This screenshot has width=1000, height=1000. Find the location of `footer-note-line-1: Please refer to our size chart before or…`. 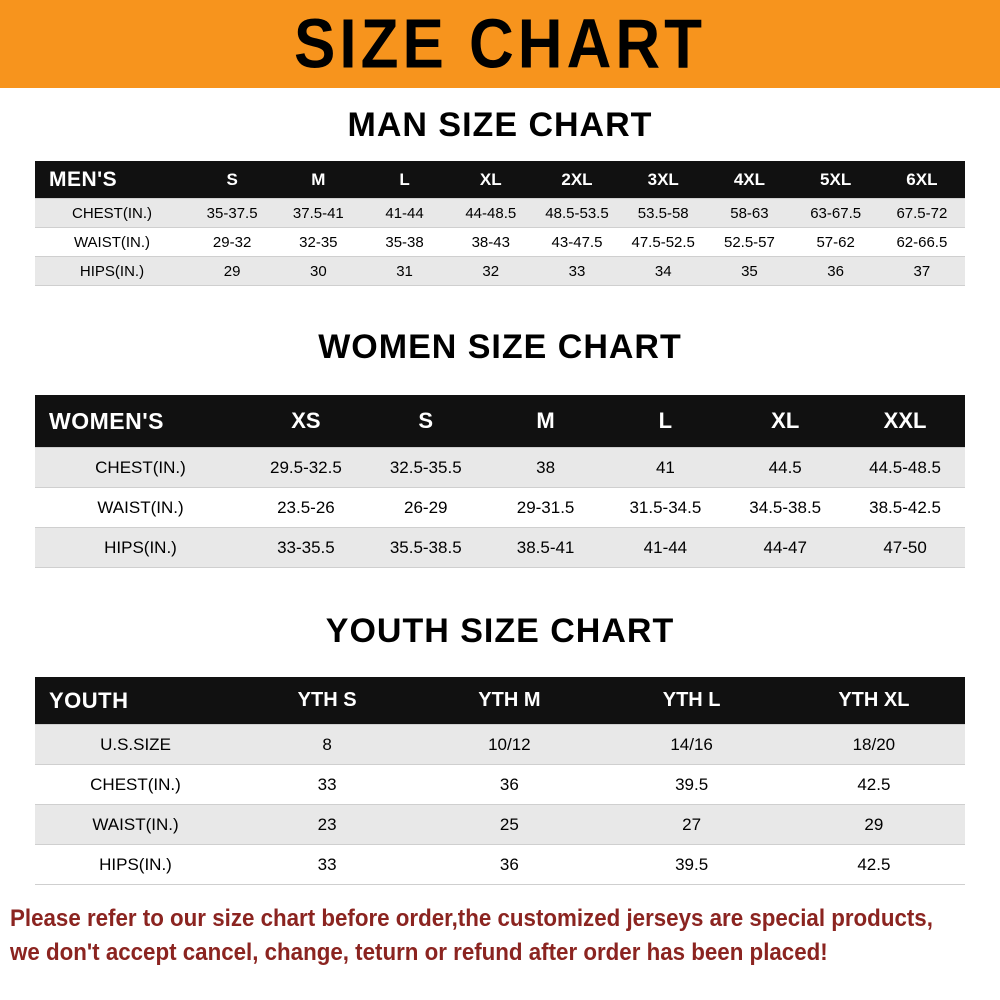

footer-note-line-1: Please refer to our size chart before or… is located at coordinates (471, 918).